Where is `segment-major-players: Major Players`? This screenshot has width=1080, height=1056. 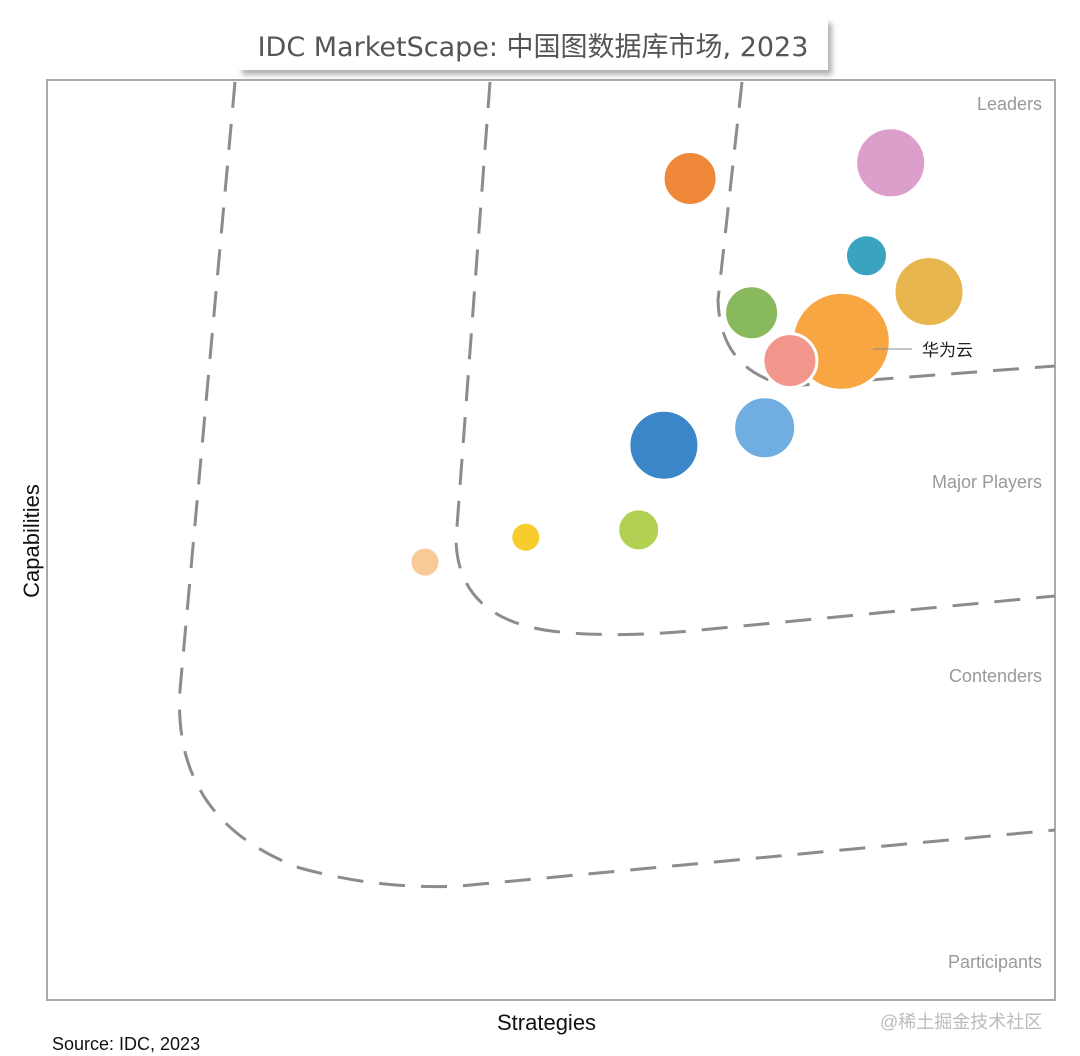 segment-major-players: Major Players is located at coordinates (986, 482).